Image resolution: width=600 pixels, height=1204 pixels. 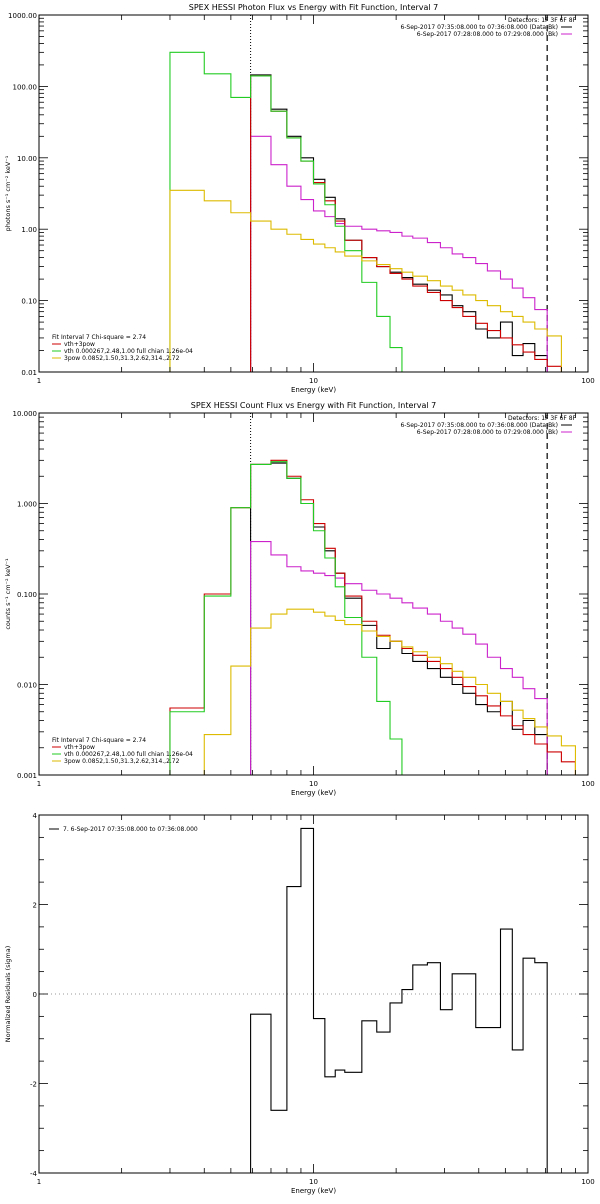 What do you see at coordinates (8, 193) in the screenshot?
I see `y-axis-label: photons s⁻¹ cm⁻² keV⁻¹` at bounding box center [8, 193].